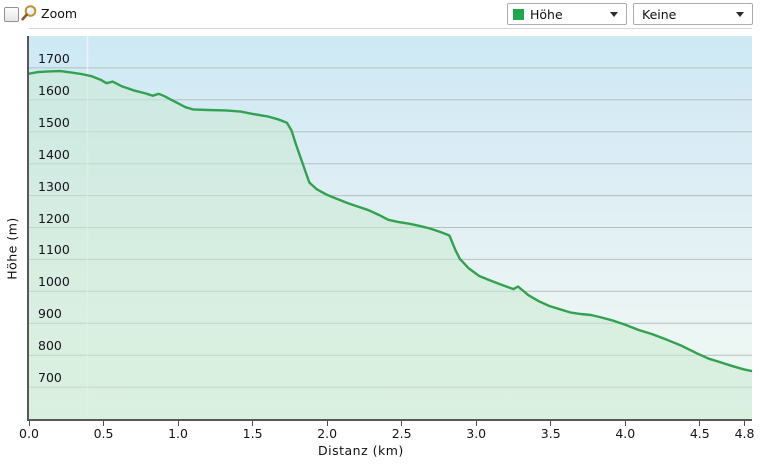  I want to click on x-axis-title: Distanz (km), so click(361, 450).